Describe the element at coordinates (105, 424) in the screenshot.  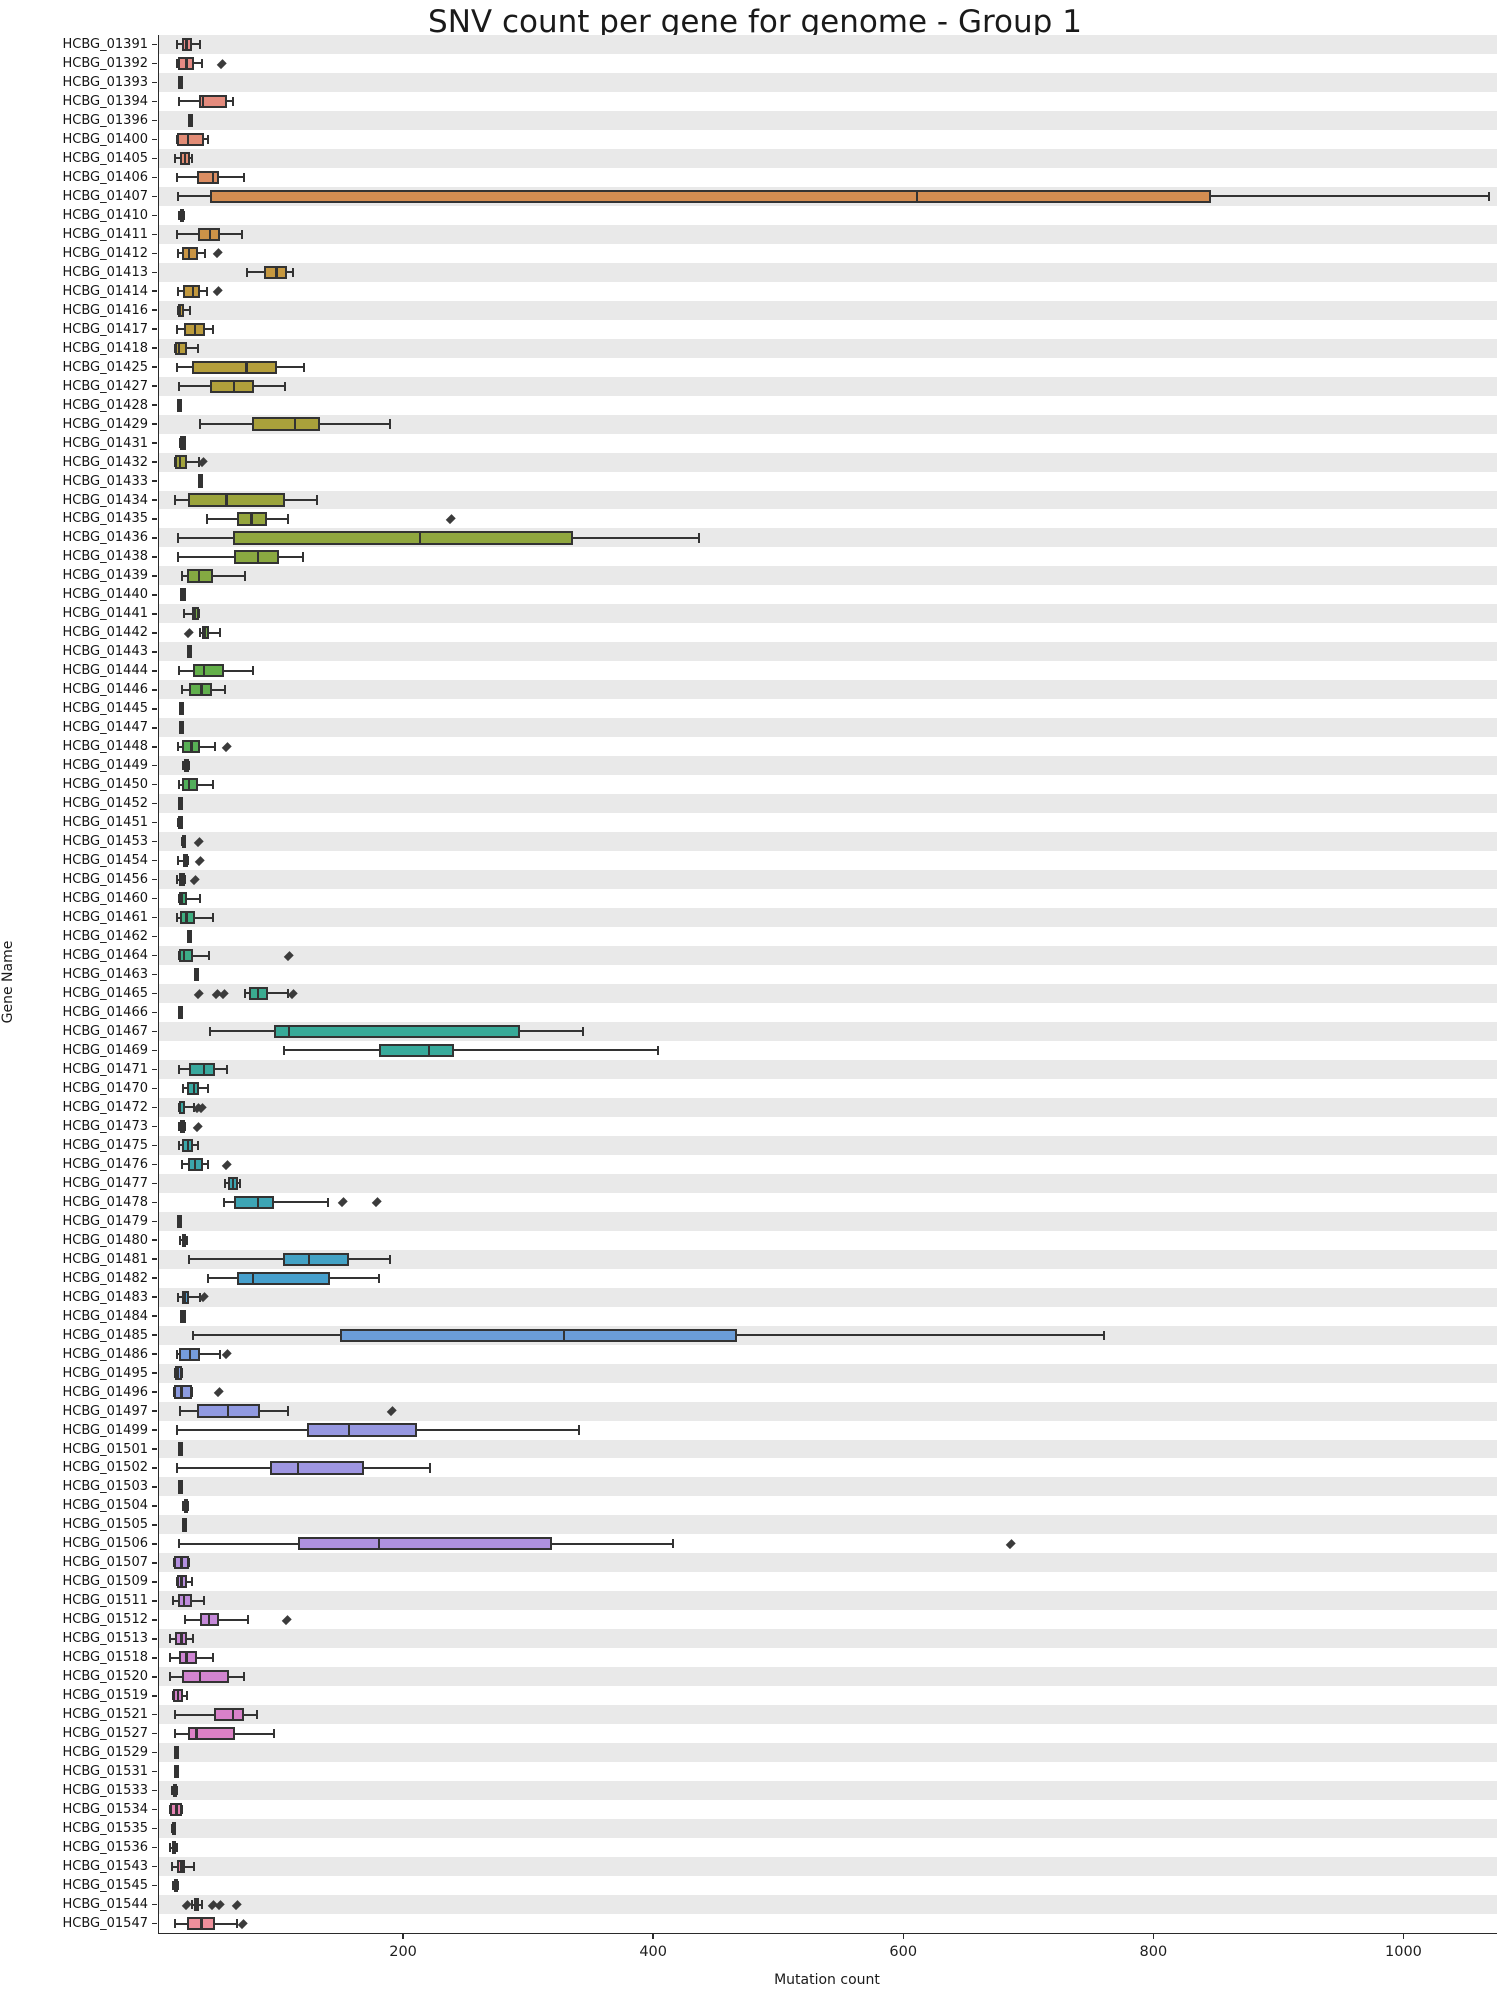
I see `ytick-label: HCBG_01429` at that location.